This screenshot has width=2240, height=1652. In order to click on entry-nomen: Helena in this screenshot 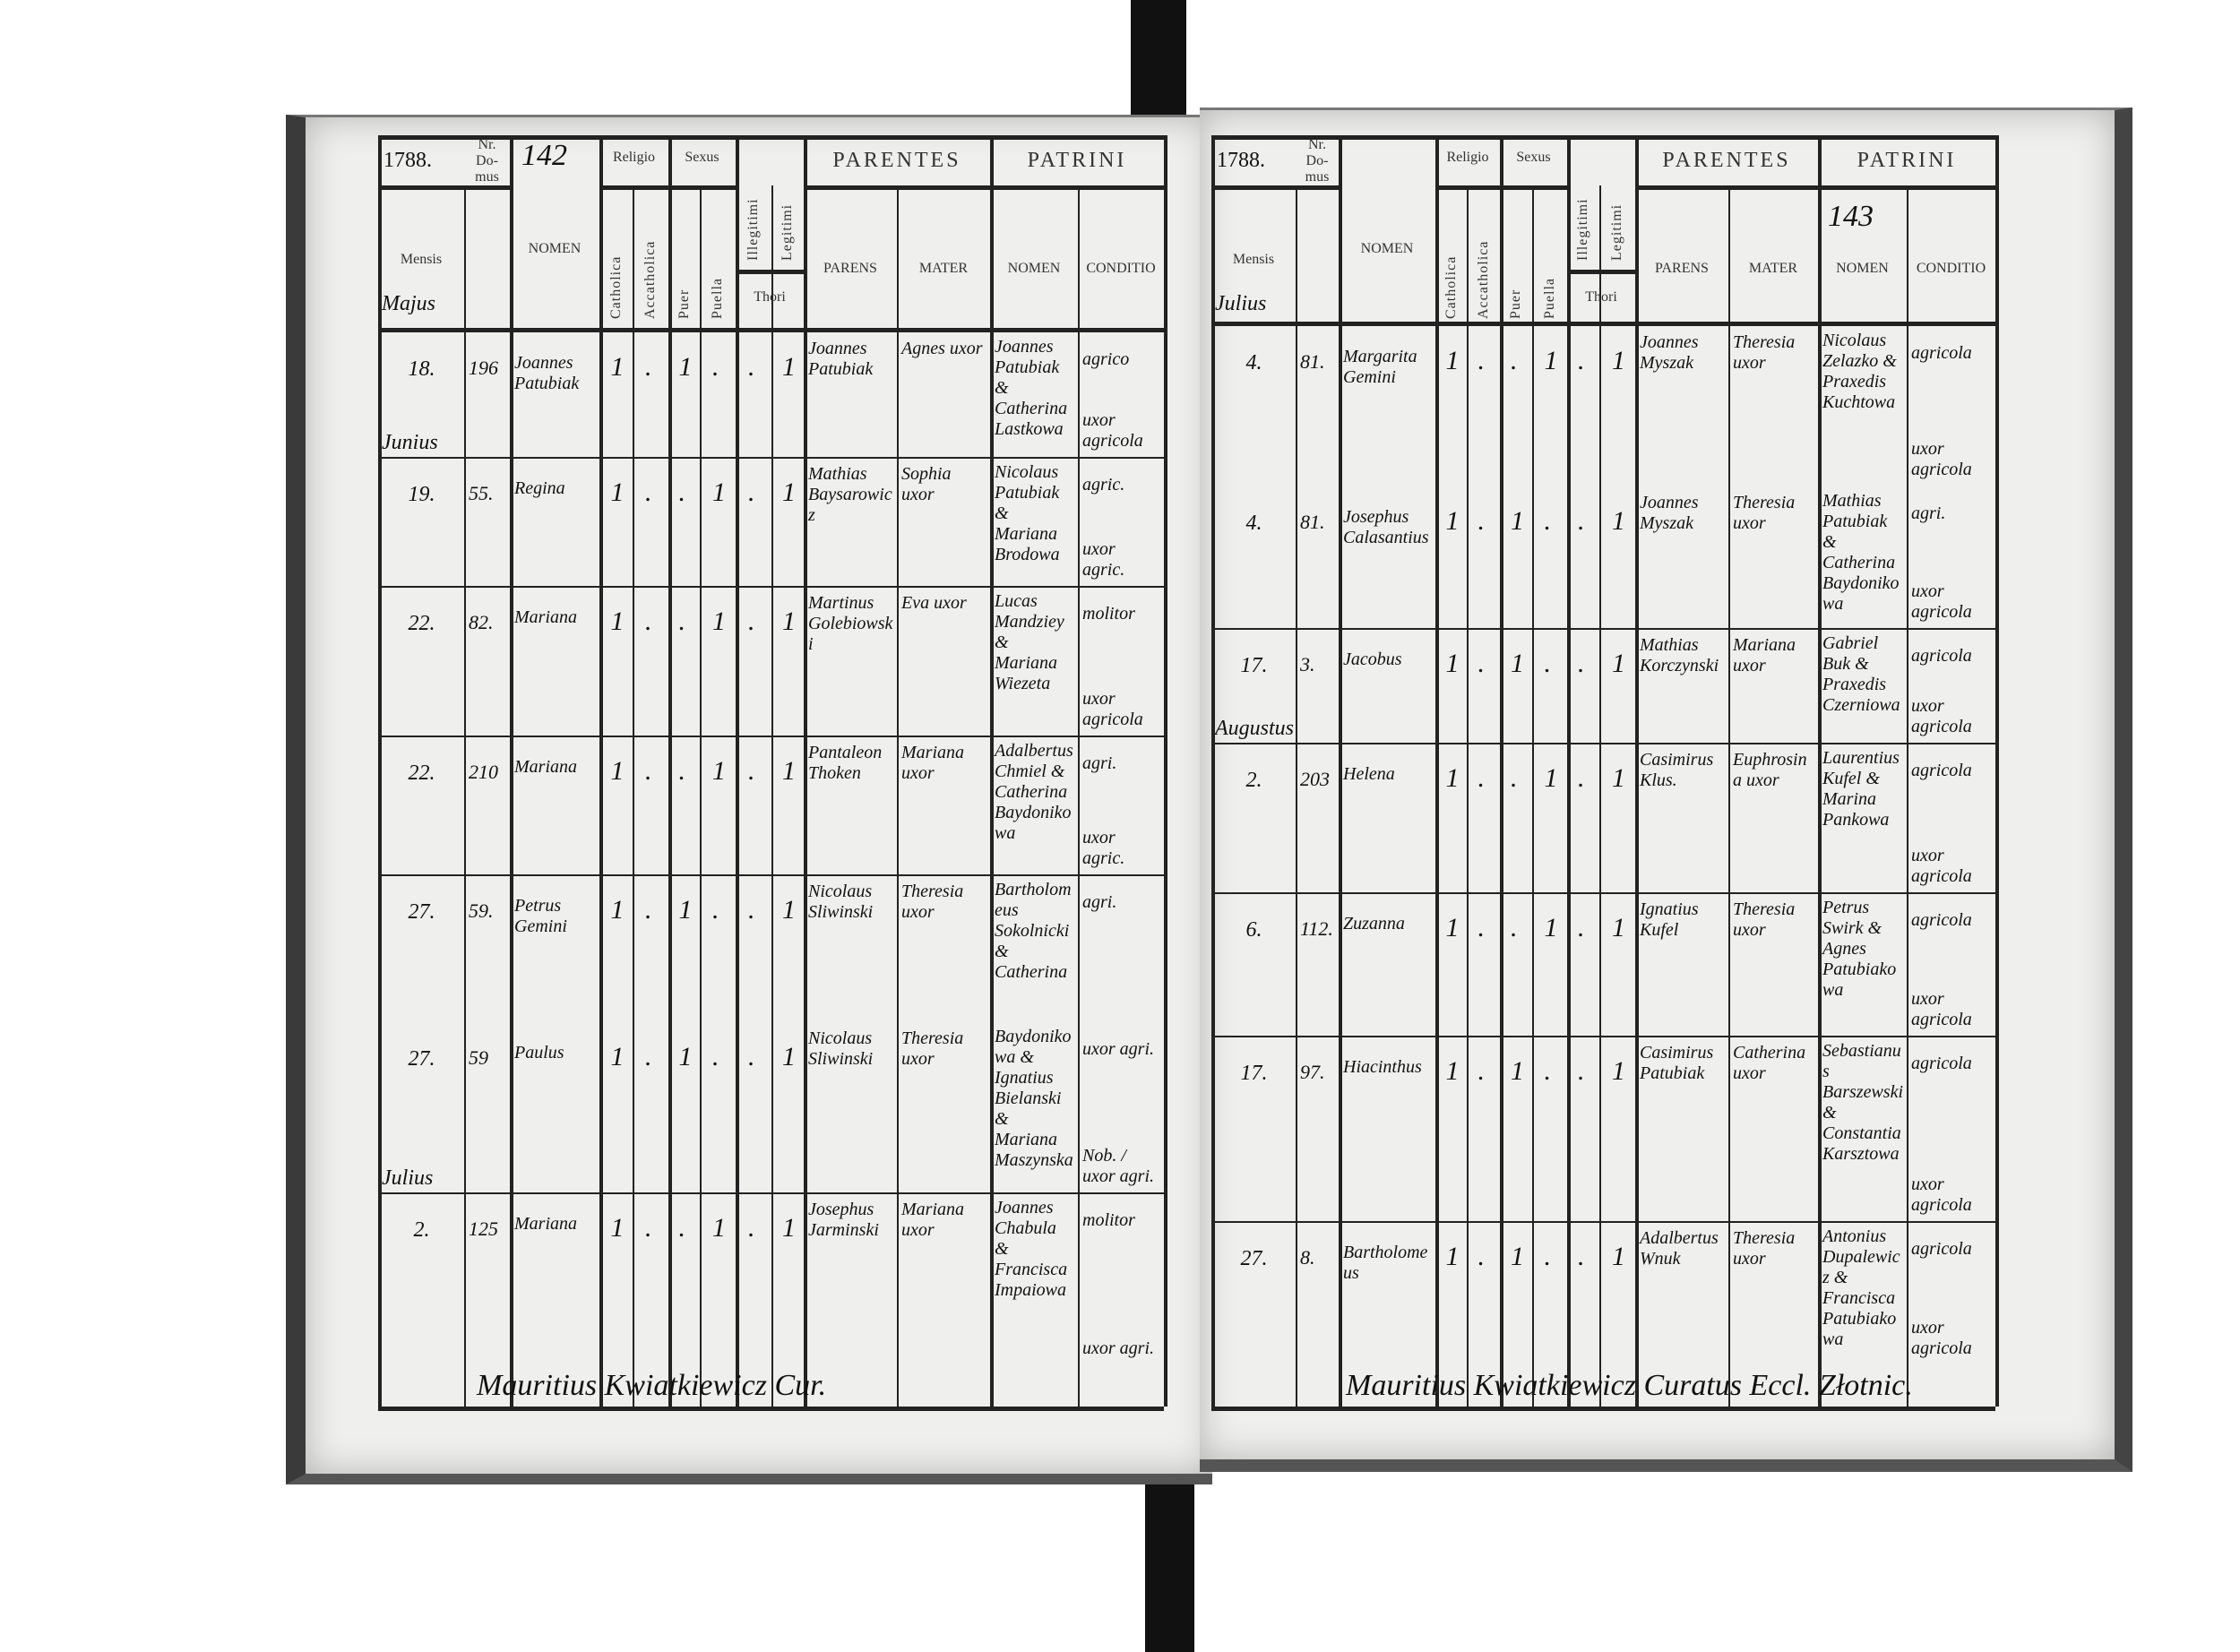, I will do `click(1369, 774)`.